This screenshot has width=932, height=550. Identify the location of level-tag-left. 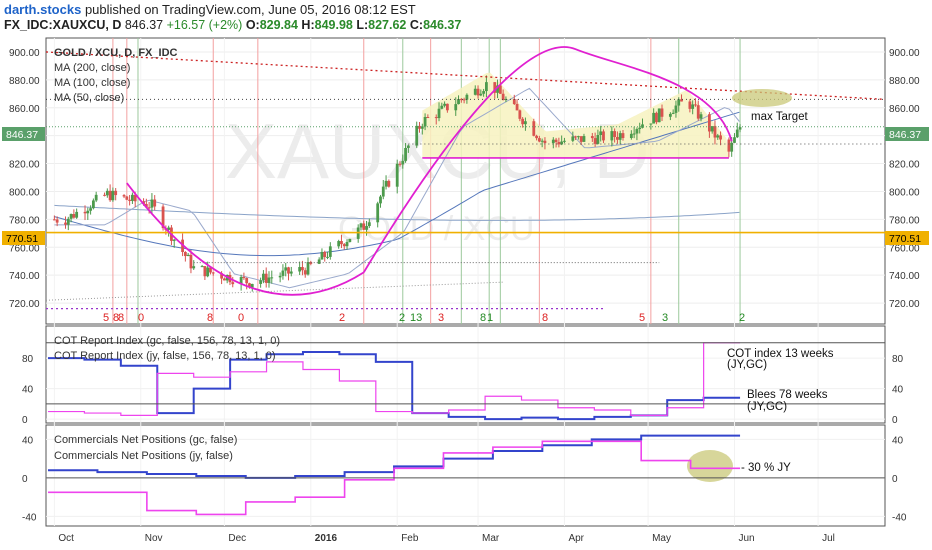
(23, 238).